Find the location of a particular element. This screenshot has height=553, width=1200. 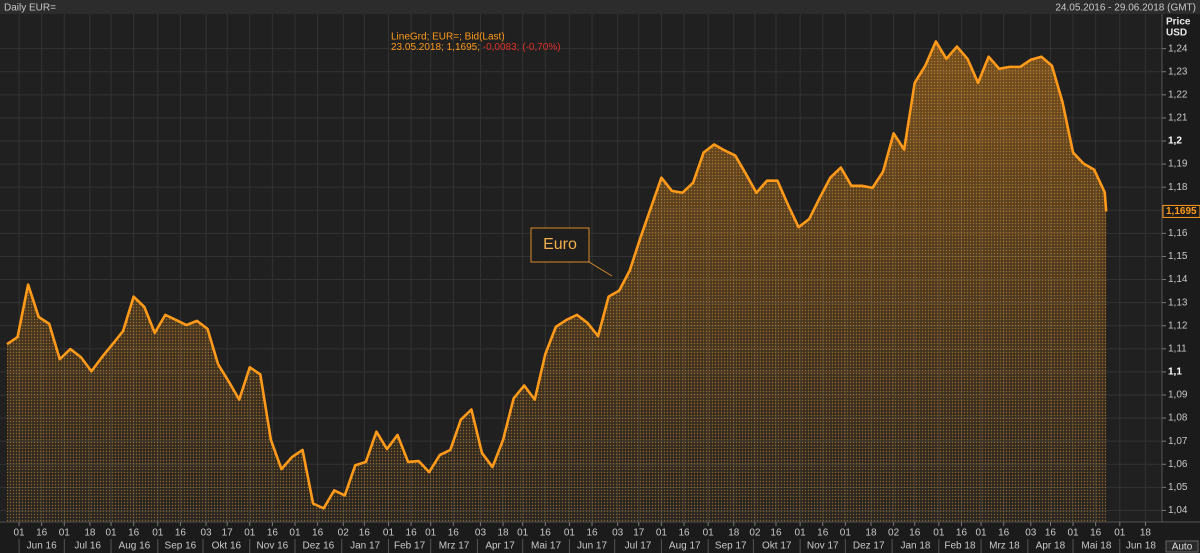

x-month-label: Jan 17 is located at coordinates (365, 546).